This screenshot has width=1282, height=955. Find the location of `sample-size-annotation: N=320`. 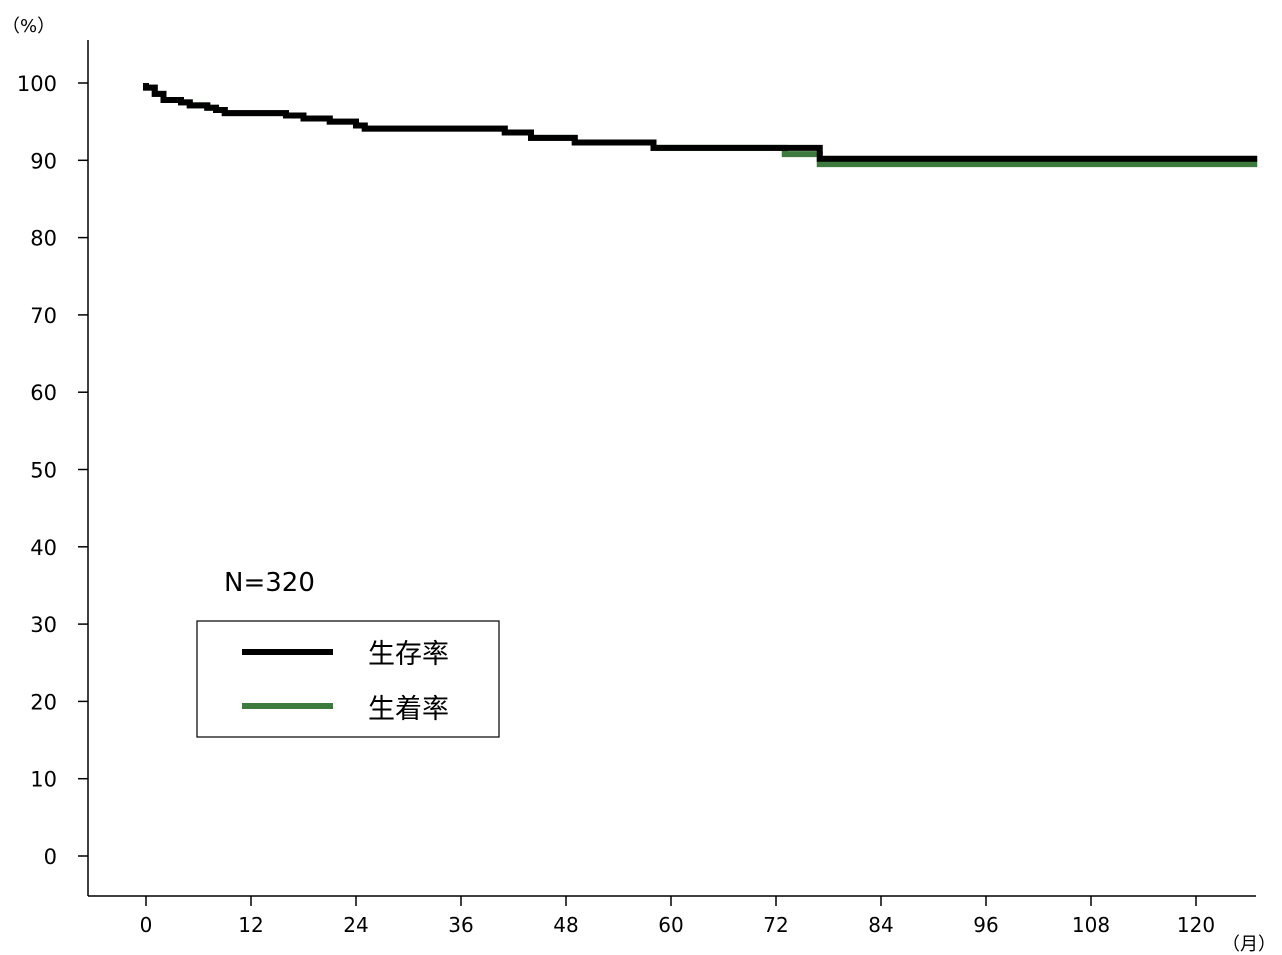

sample-size-annotation: N=320 is located at coordinates (269, 583).